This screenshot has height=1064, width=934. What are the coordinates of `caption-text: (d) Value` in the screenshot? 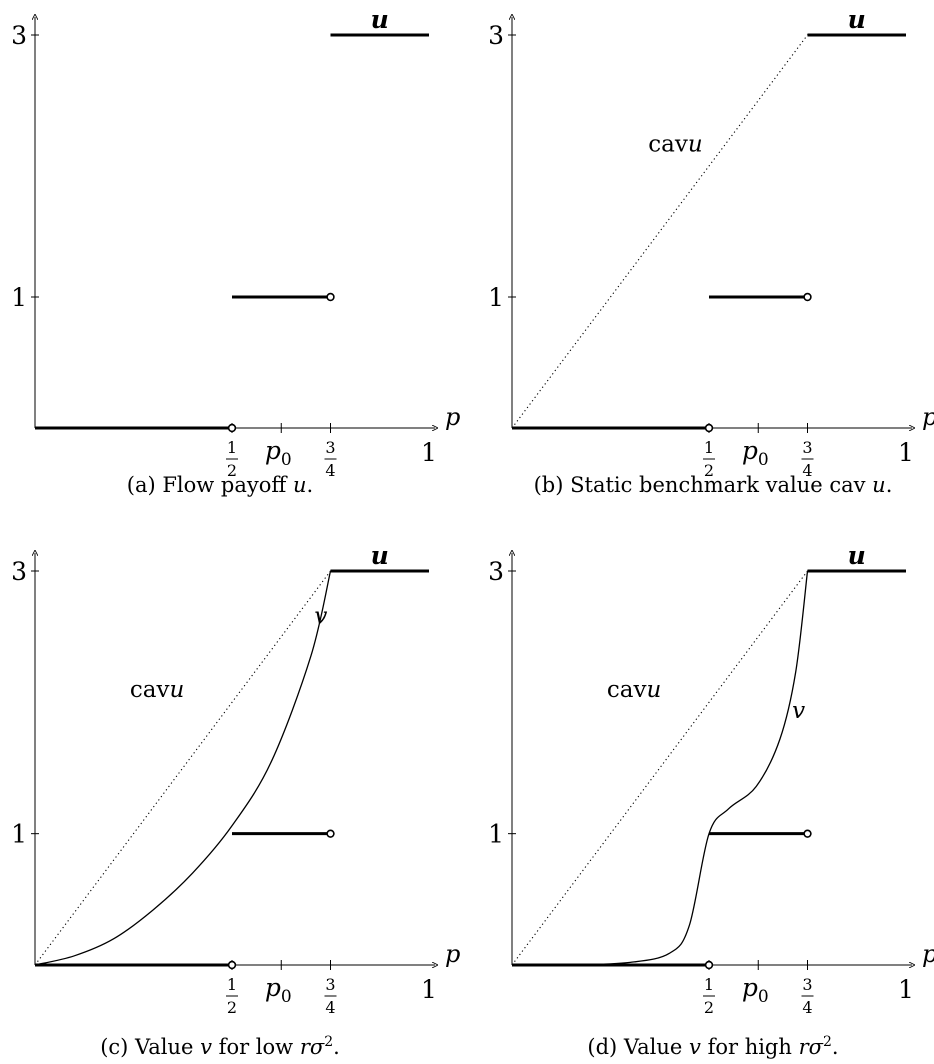 It's located at (638, 1047).